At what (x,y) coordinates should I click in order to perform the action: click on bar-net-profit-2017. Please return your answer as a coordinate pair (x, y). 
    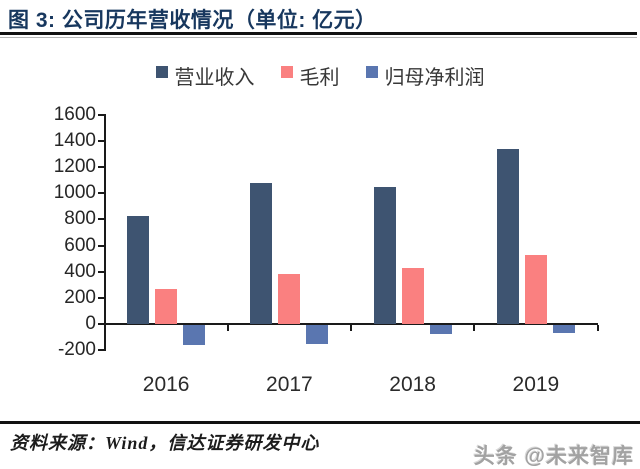
    Looking at the image, I should click on (317, 334).